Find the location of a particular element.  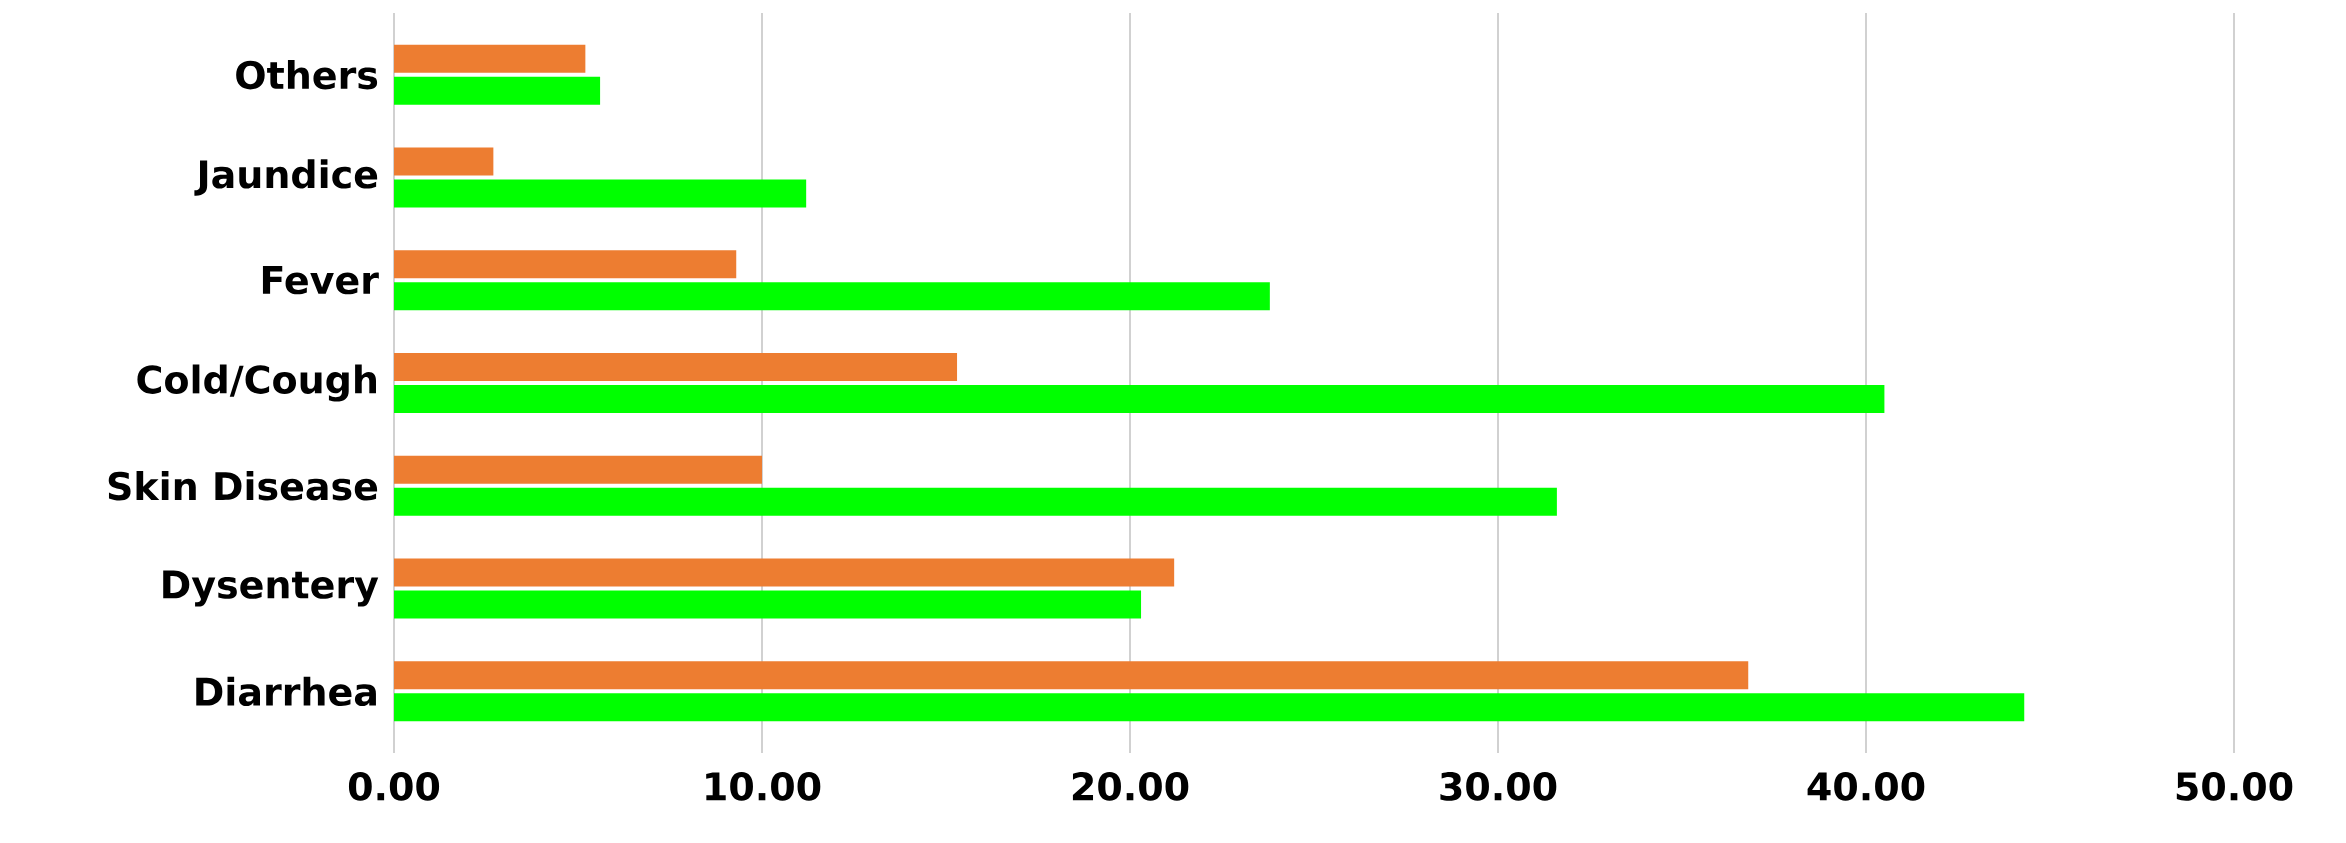

x-tick-label: 10.00 is located at coordinates (763, 786).